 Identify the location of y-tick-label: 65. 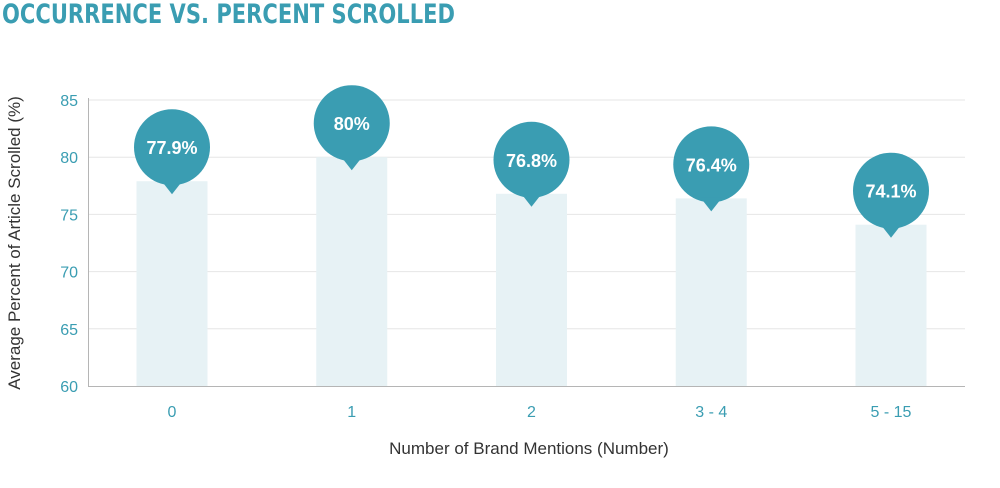
(69, 330).